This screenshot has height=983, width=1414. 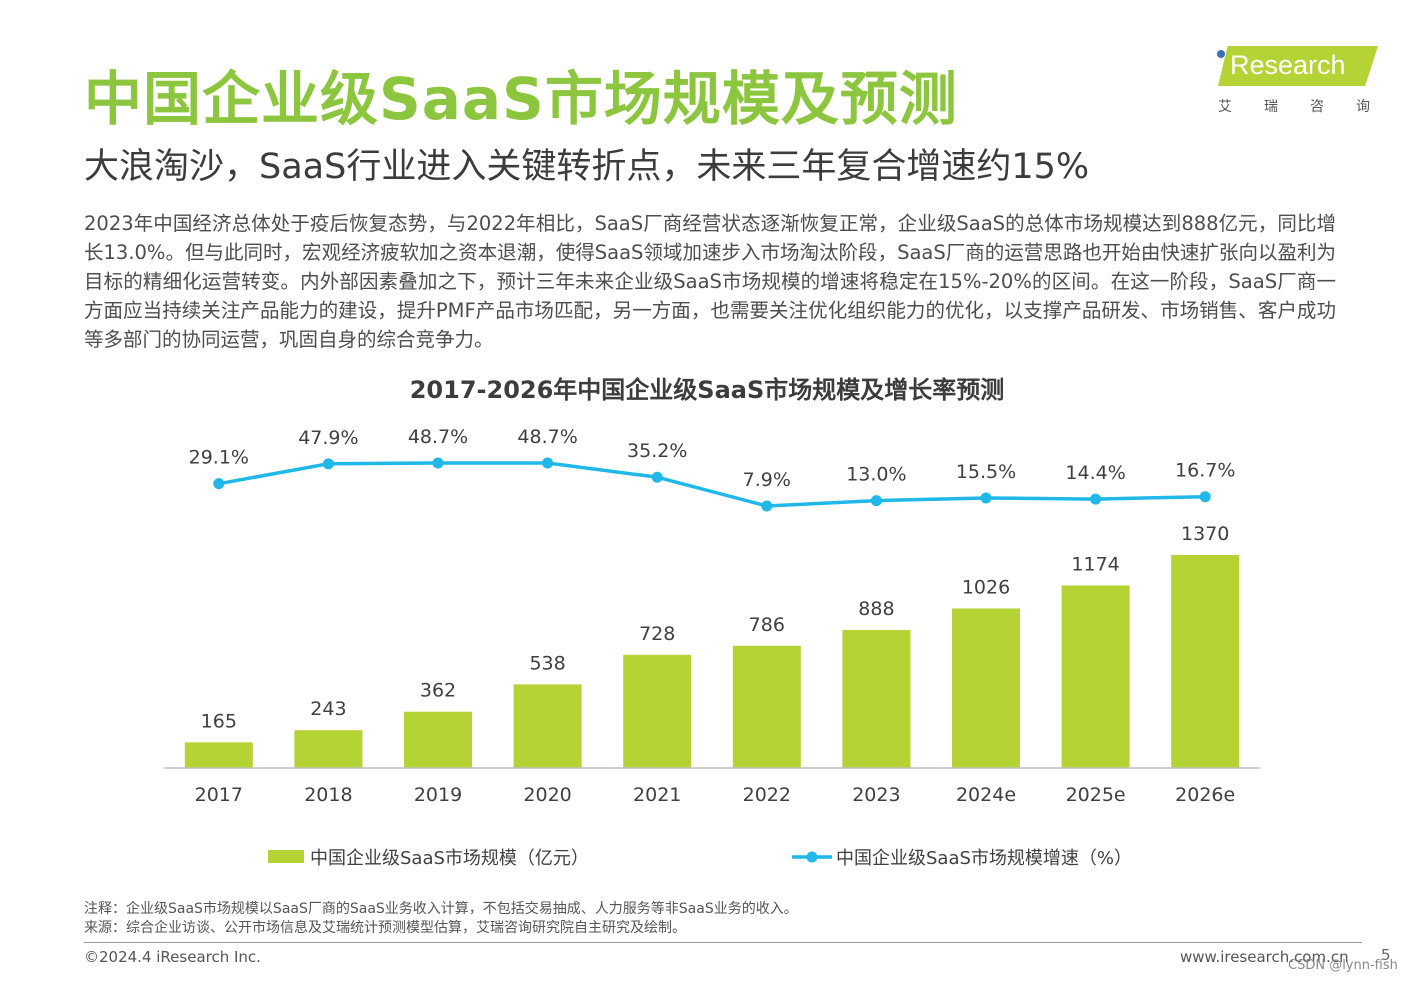 What do you see at coordinates (1264, 957) in the screenshot?
I see `website-link: www.iresearch.com.cn` at bounding box center [1264, 957].